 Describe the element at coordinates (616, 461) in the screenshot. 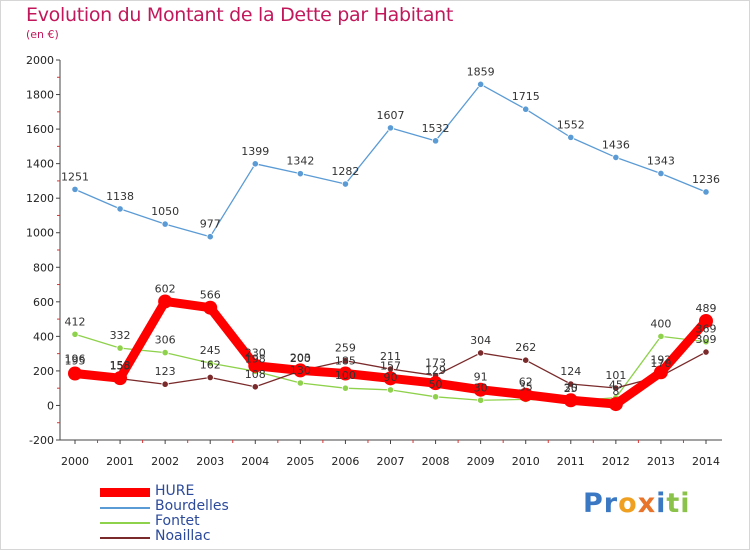

I see `x-tick-label: 2012` at that location.